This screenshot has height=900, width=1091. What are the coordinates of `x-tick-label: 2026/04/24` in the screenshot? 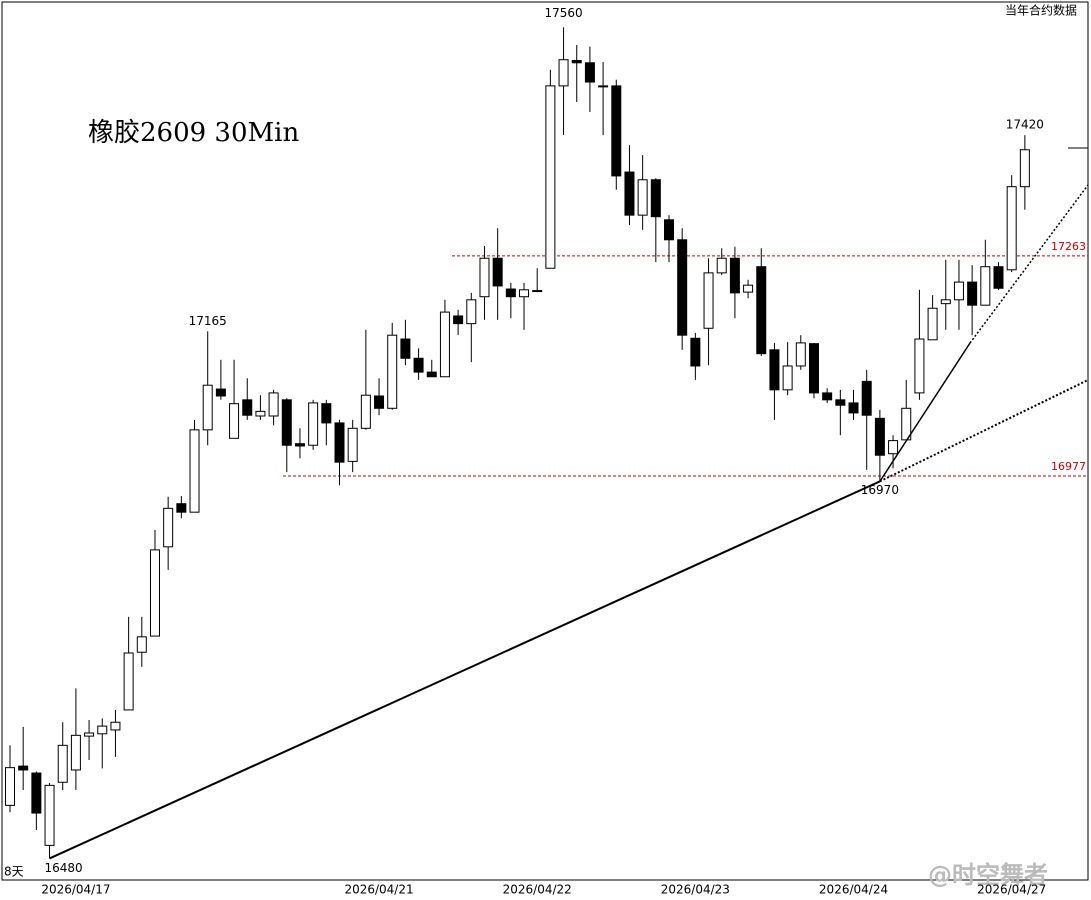 It's located at (853, 890).